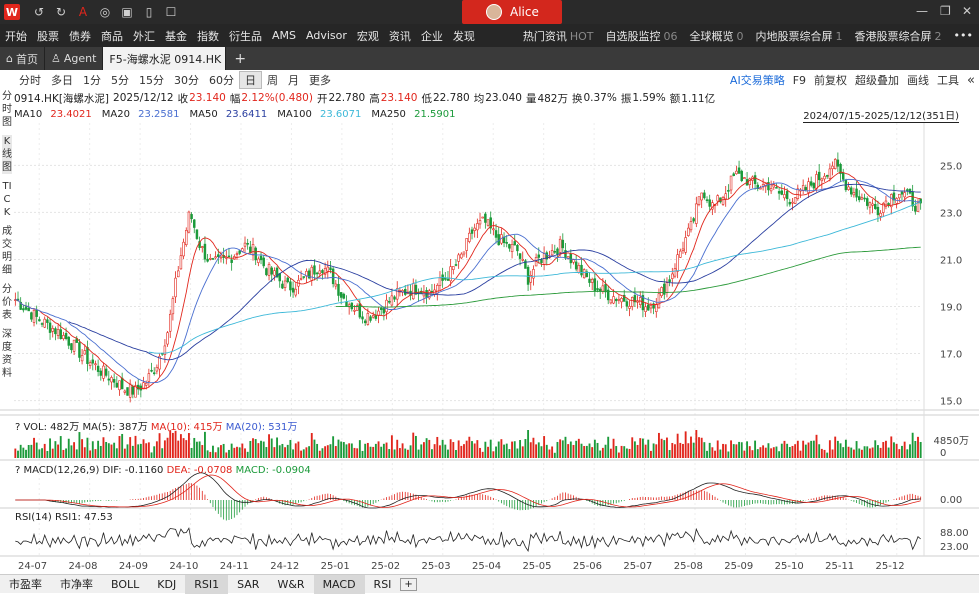 This screenshot has width=979, height=594. What do you see at coordinates (587, 566) in the screenshot?
I see `time-tick-label: 25-06` at bounding box center [587, 566].